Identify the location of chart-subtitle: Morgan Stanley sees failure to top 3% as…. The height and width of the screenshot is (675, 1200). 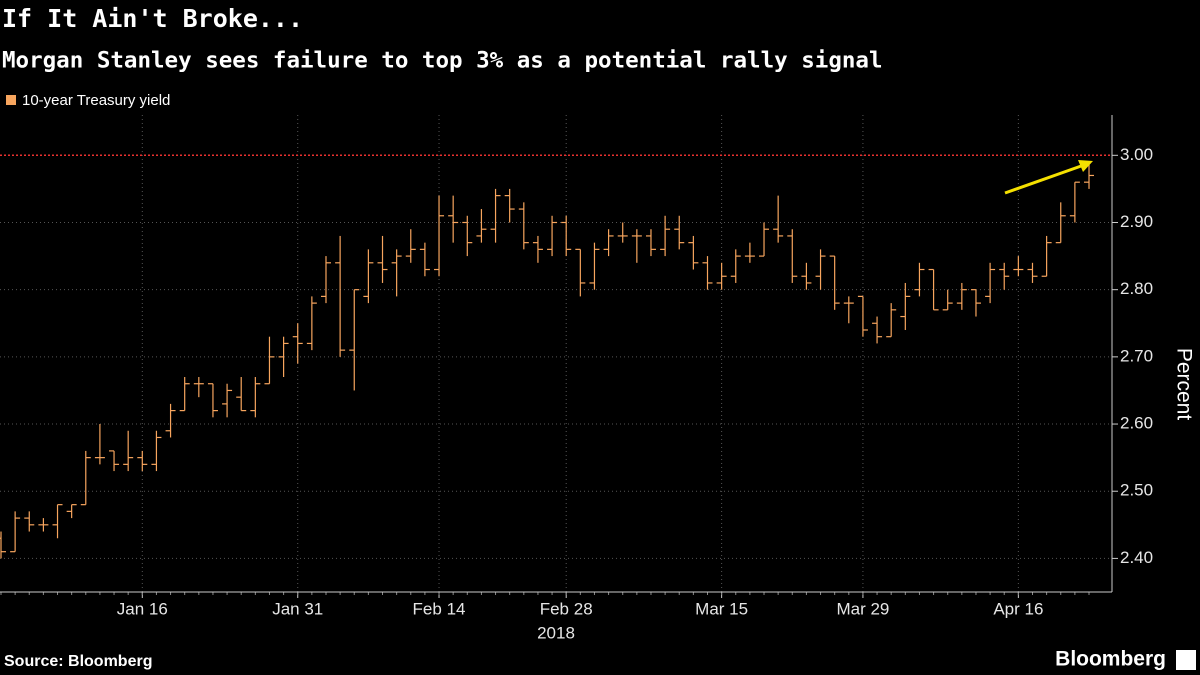
(442, 61).